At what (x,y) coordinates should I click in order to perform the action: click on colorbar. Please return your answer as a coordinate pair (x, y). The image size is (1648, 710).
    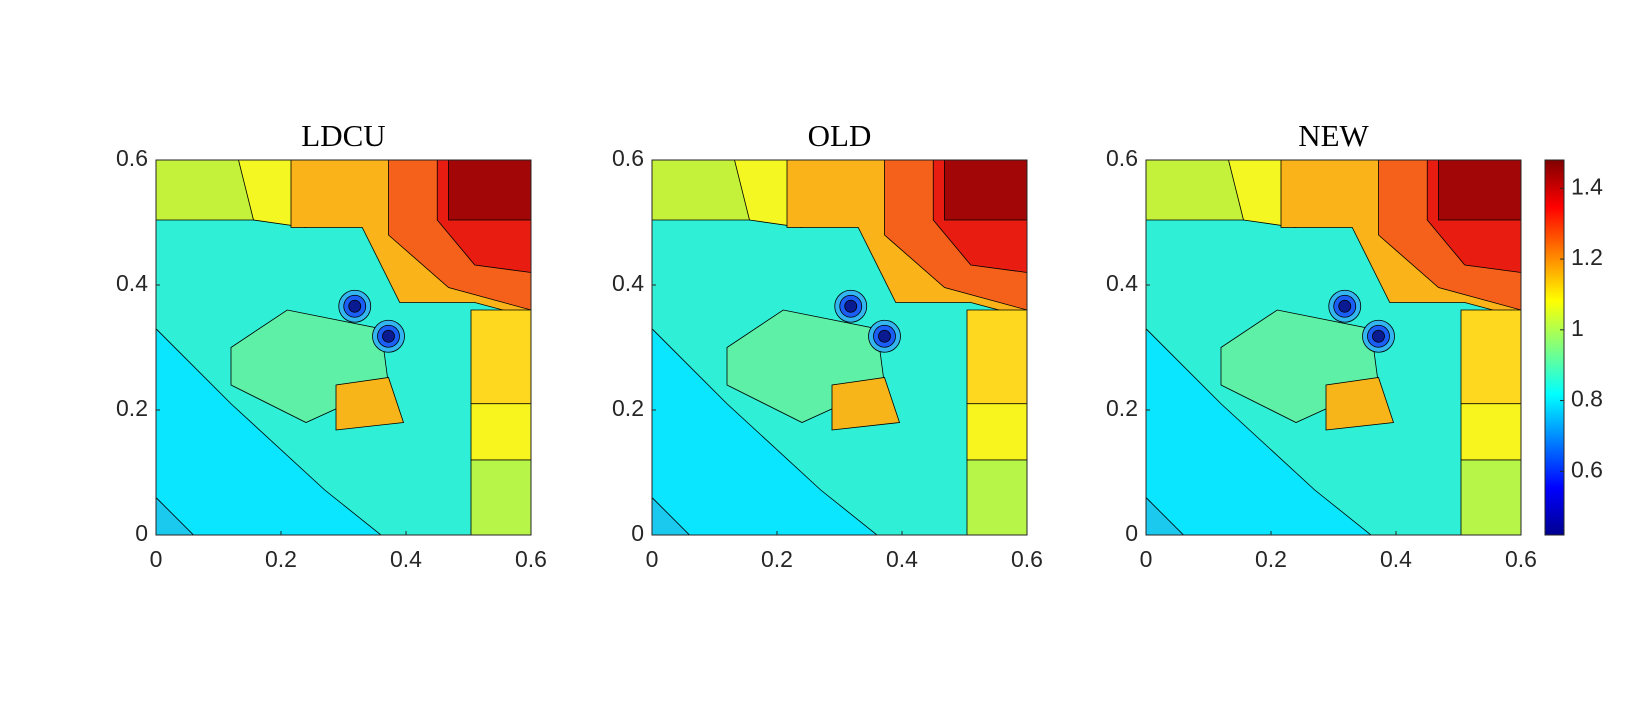
    Looking at the image, I should click on (1554, 347).